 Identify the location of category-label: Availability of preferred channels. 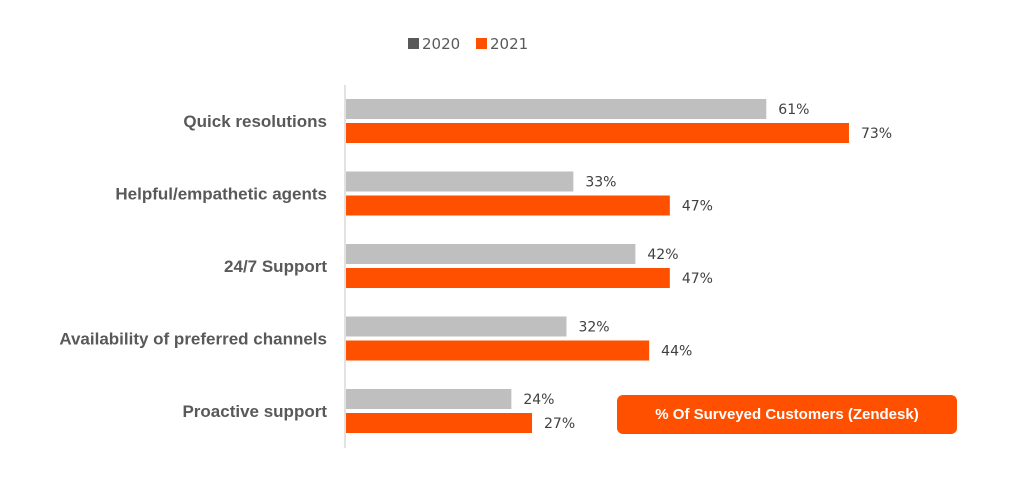
(193, 339).